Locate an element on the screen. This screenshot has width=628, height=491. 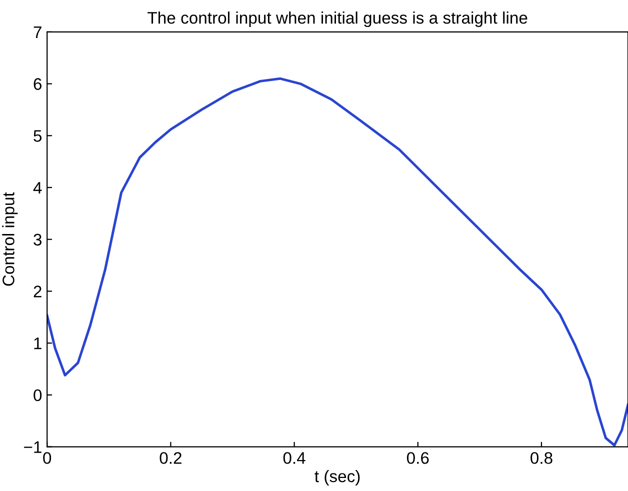
y-tick-label: 0 is located at coordinates (38, 395).